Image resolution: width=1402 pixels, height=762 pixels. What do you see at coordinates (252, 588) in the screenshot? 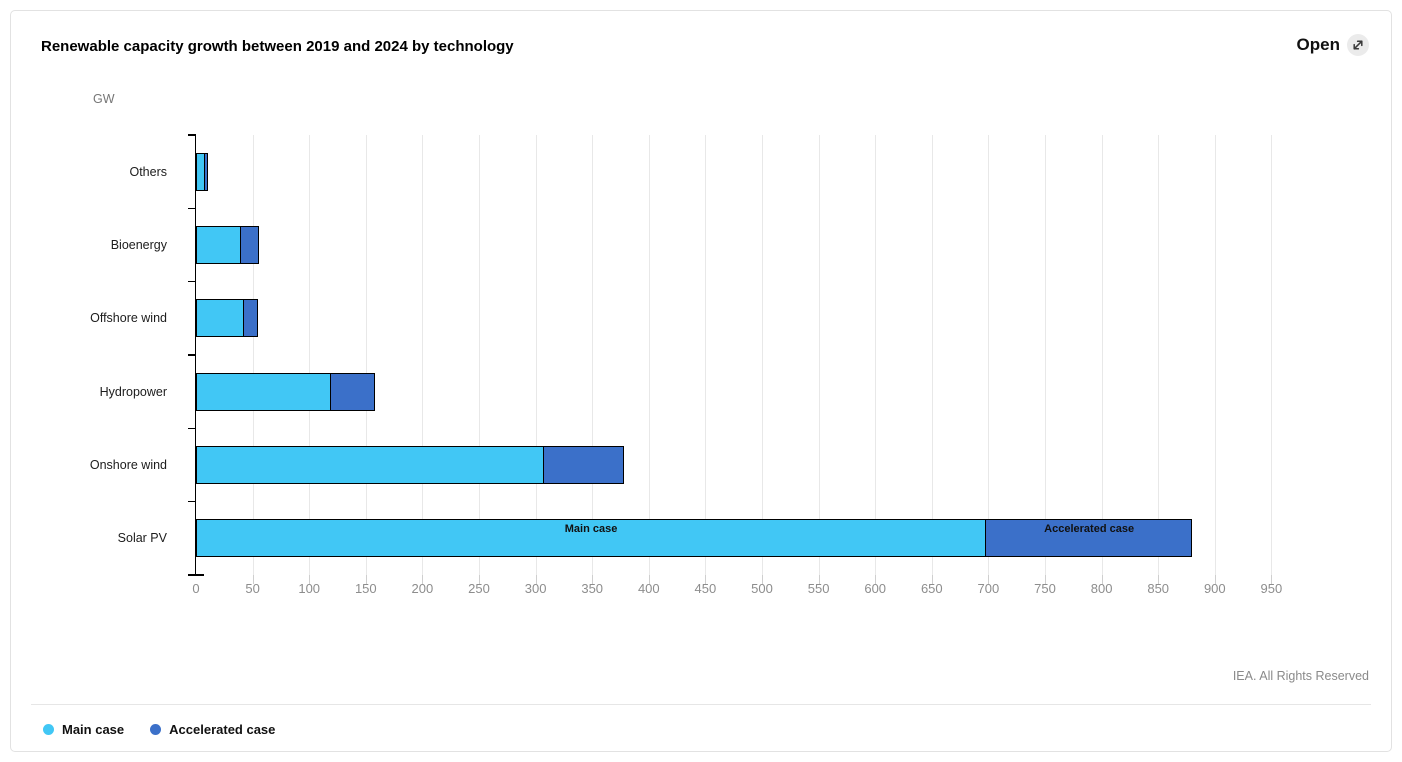
I see `x-tick-label: 50` at bounding box center [252, 588].